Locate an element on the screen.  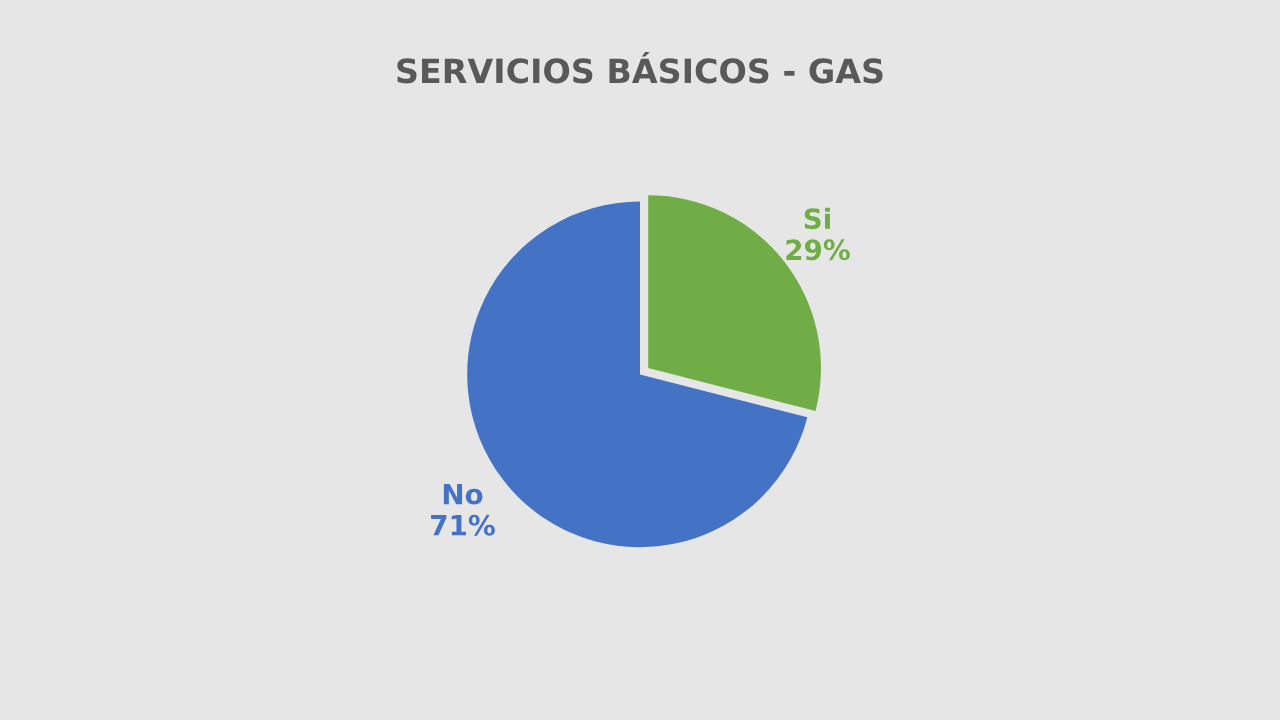
slice-label: Si is located at coordinates (817, 218).